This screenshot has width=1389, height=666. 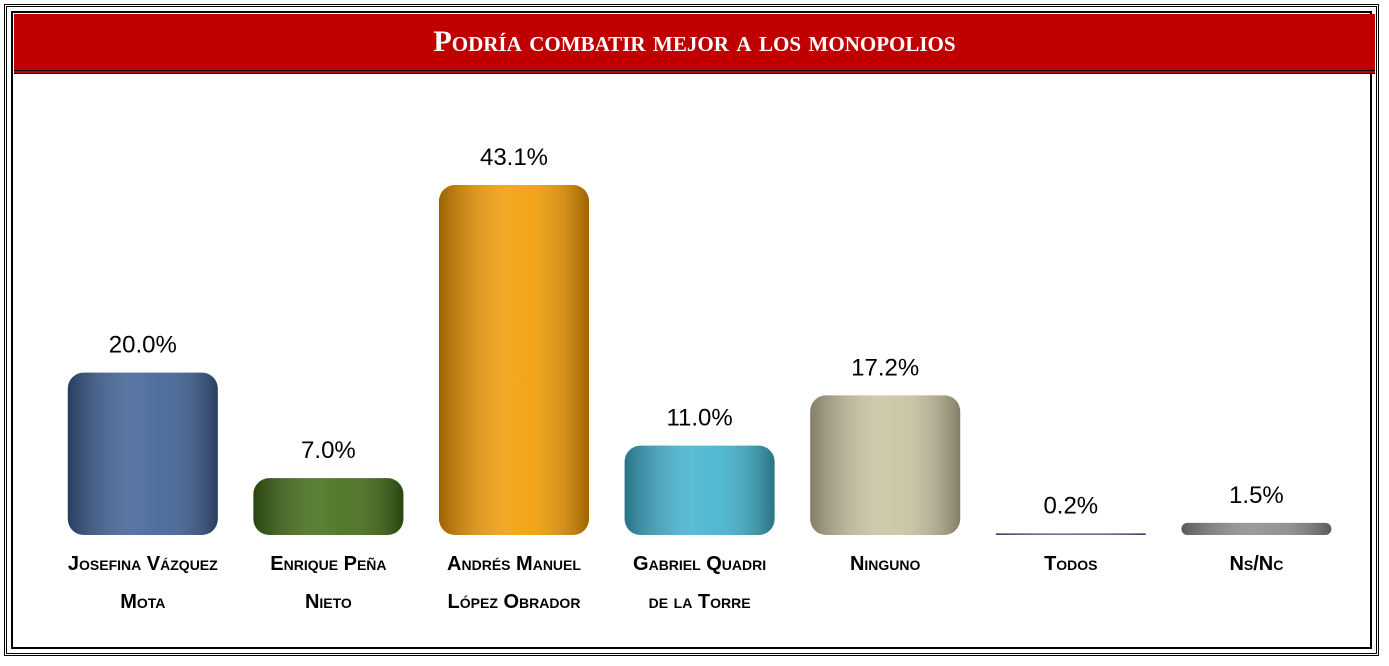 I want to click on x-tick-label: Ns/Nc, so click(x=1256, y=564).